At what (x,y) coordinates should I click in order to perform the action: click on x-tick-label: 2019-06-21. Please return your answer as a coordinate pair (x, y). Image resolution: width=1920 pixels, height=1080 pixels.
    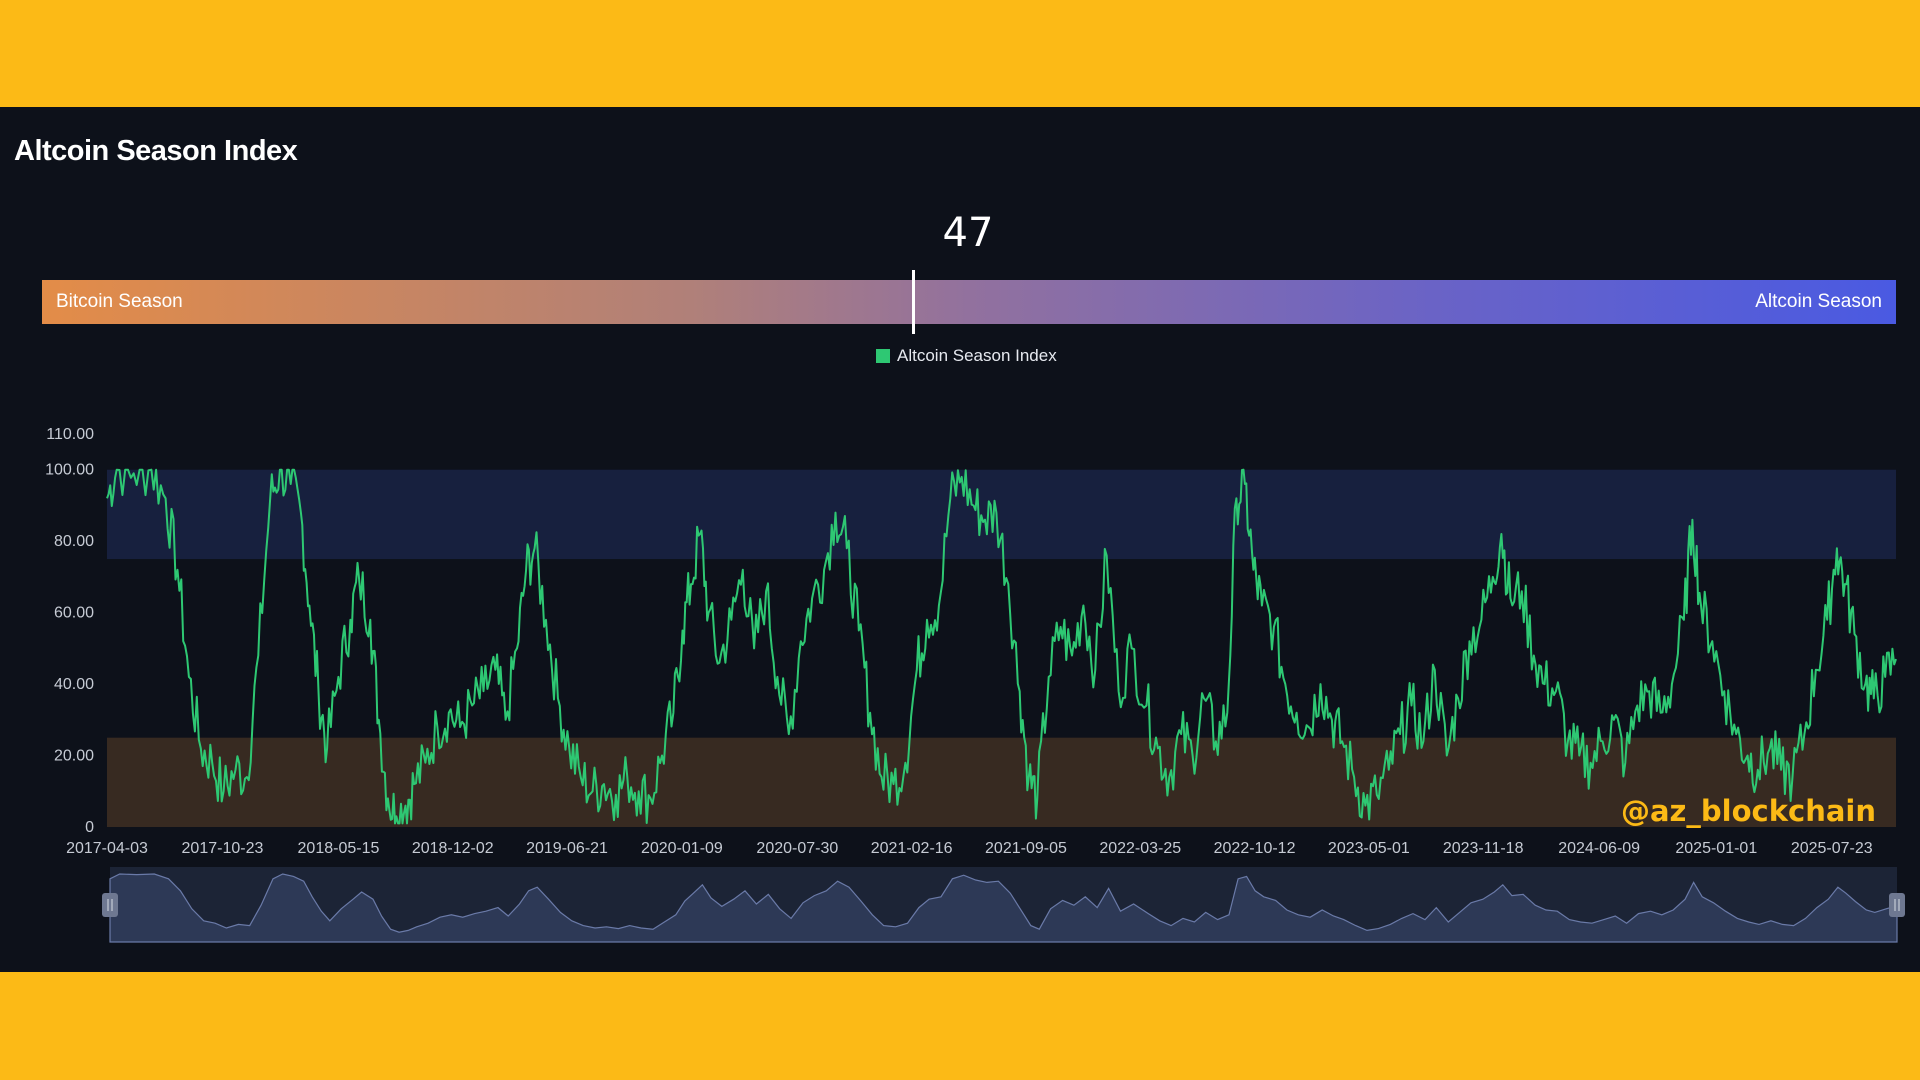
    Looking at the image, I should click on (567, 848).